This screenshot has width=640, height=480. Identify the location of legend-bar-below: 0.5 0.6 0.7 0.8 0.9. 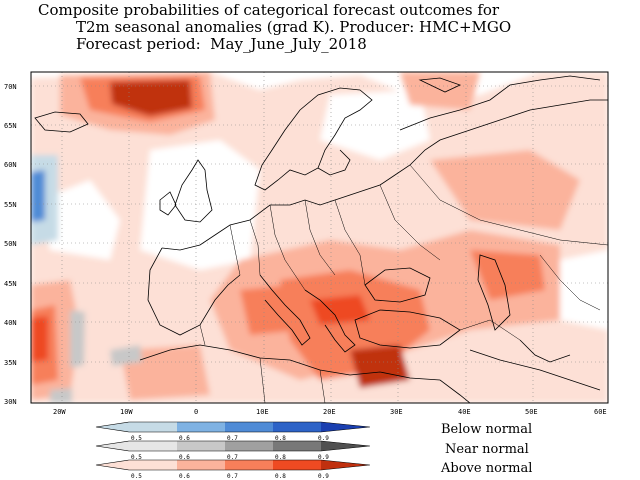
(233, 431).